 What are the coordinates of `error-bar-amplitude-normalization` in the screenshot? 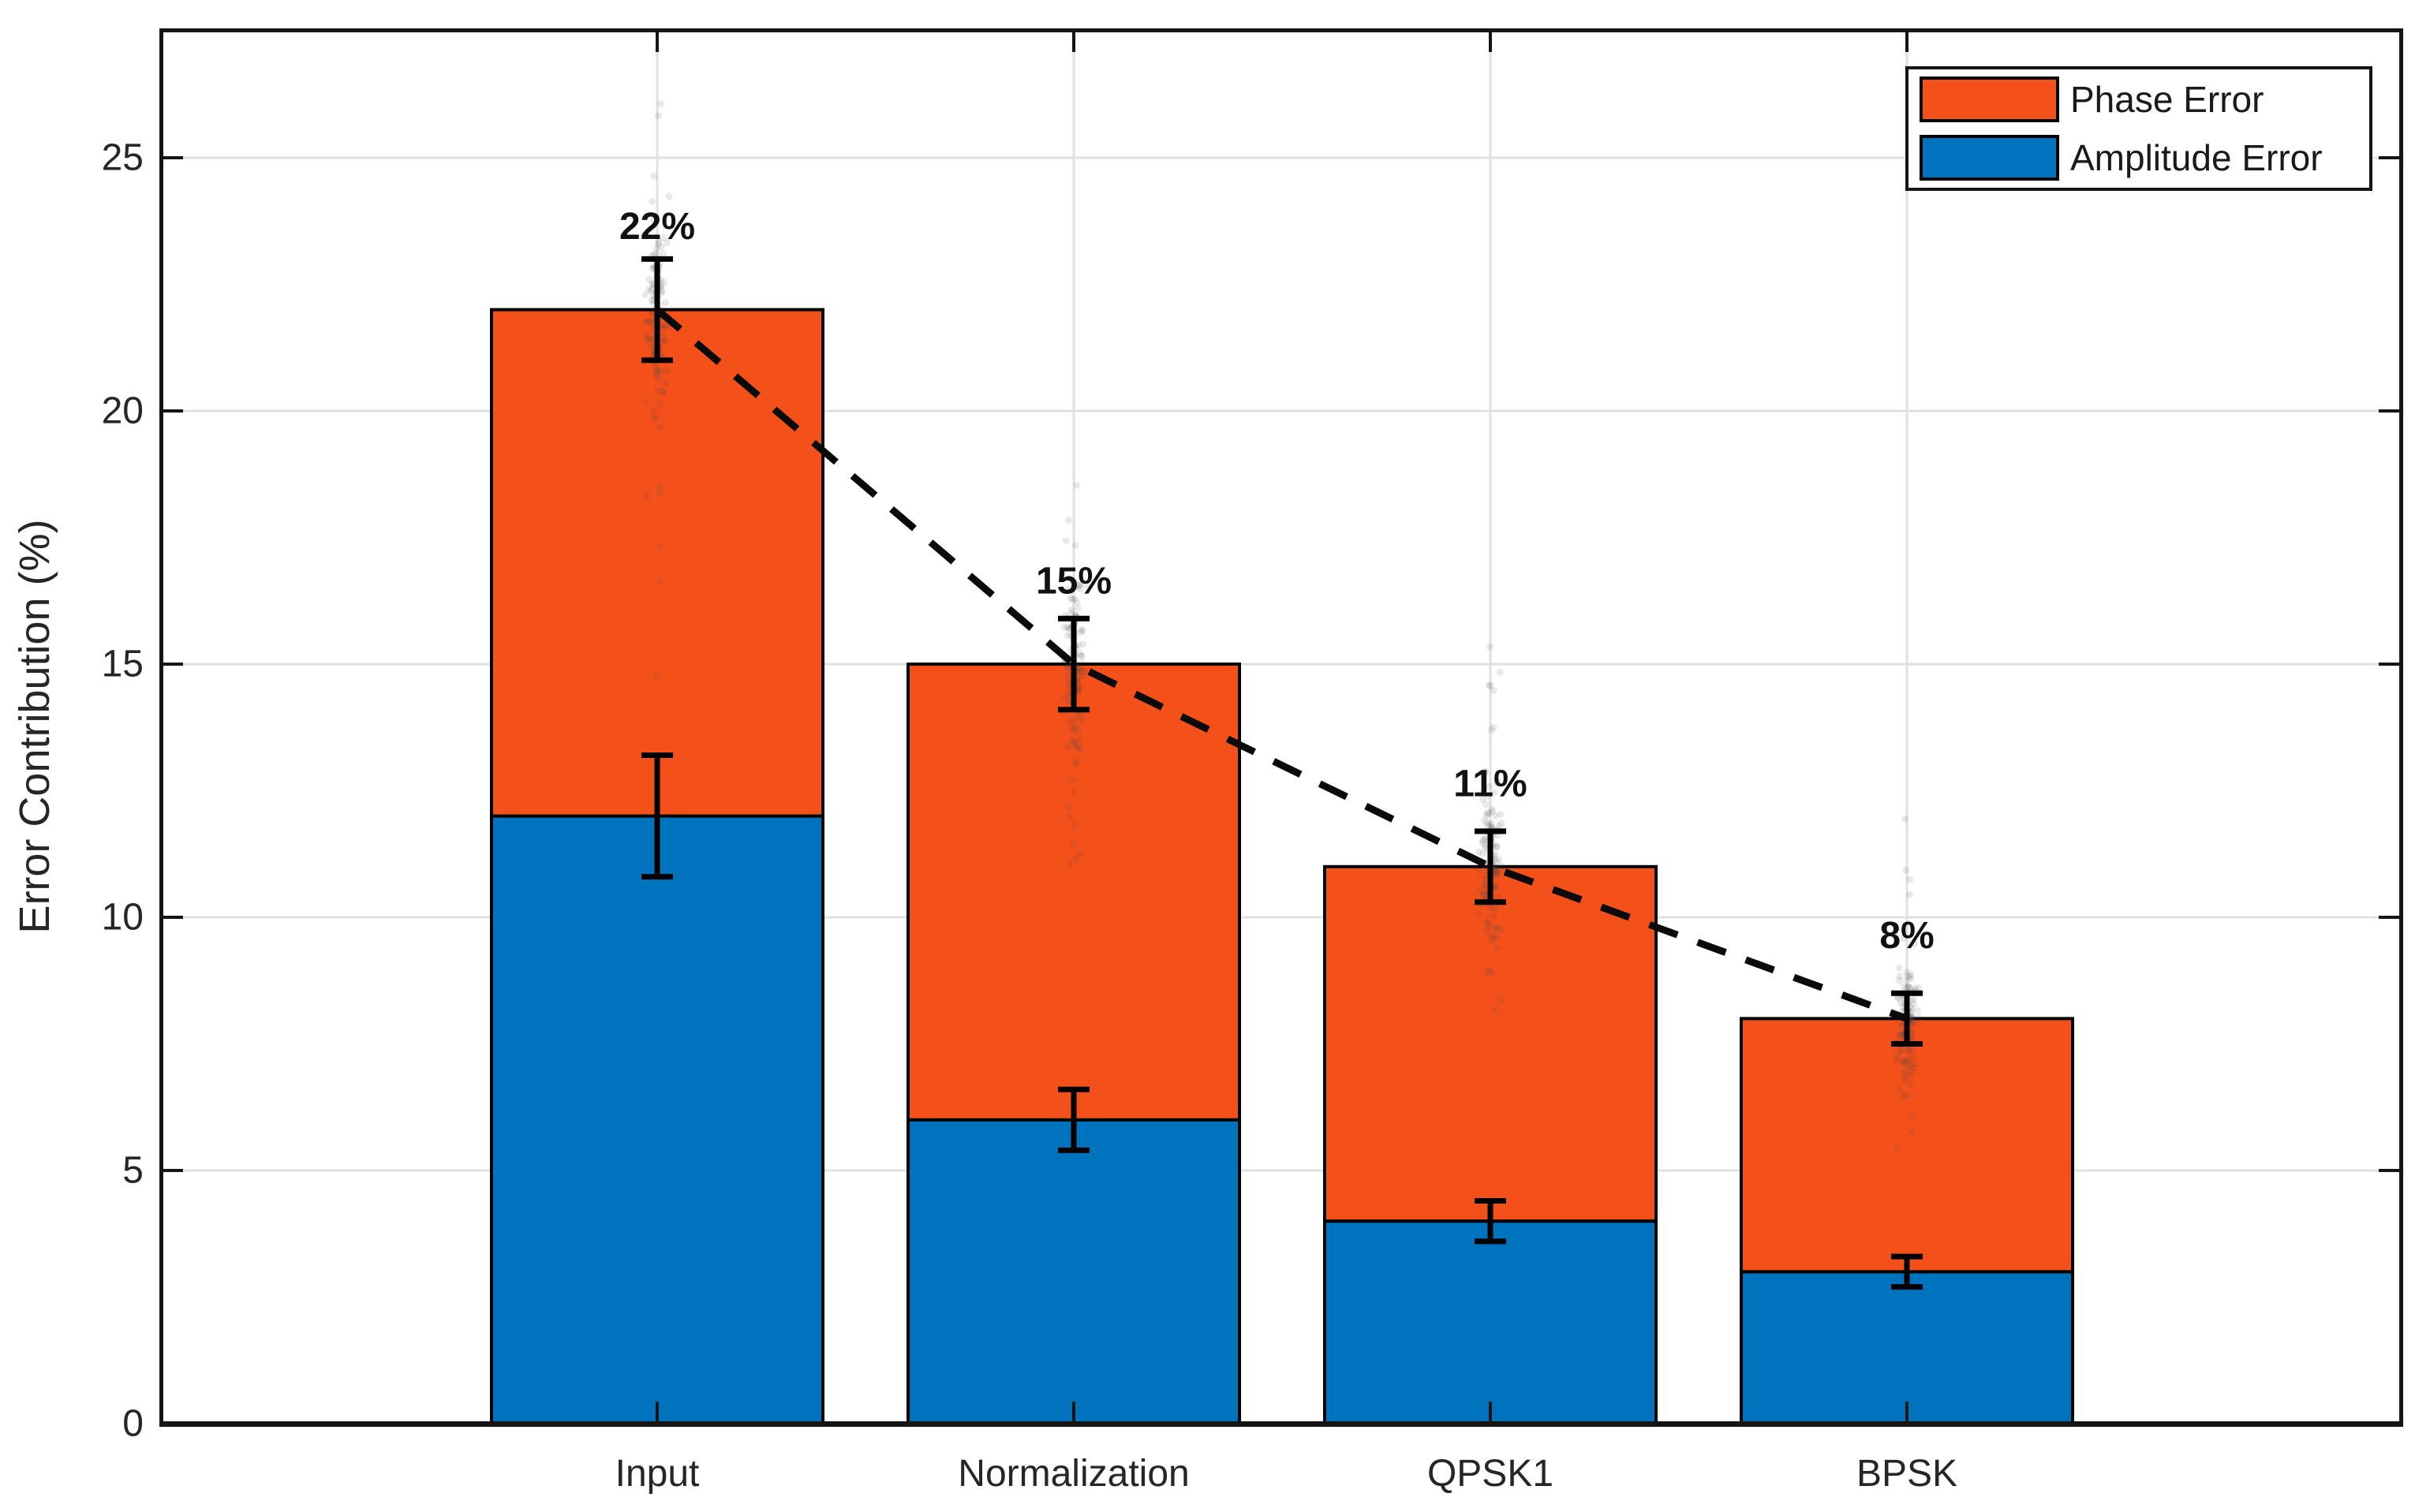 It's located at (1074, 1119).